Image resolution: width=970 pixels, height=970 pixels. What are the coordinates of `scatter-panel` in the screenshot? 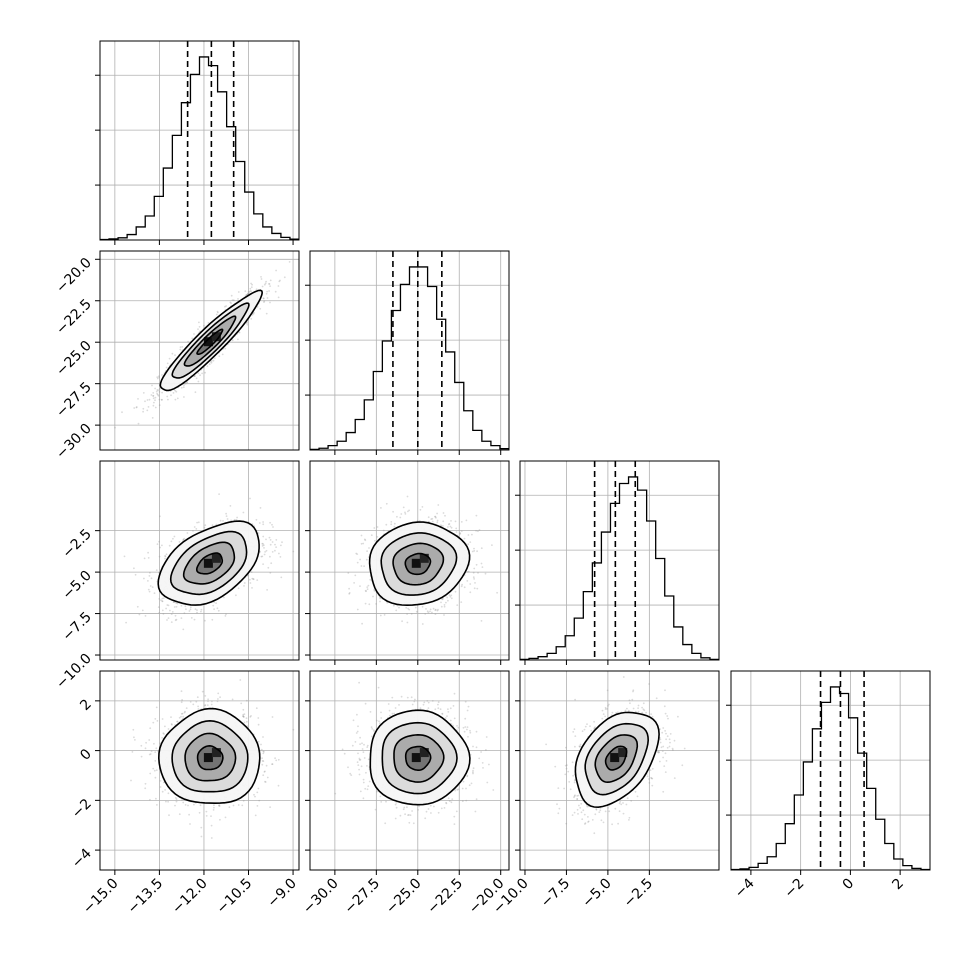 It's located at (409, 560).